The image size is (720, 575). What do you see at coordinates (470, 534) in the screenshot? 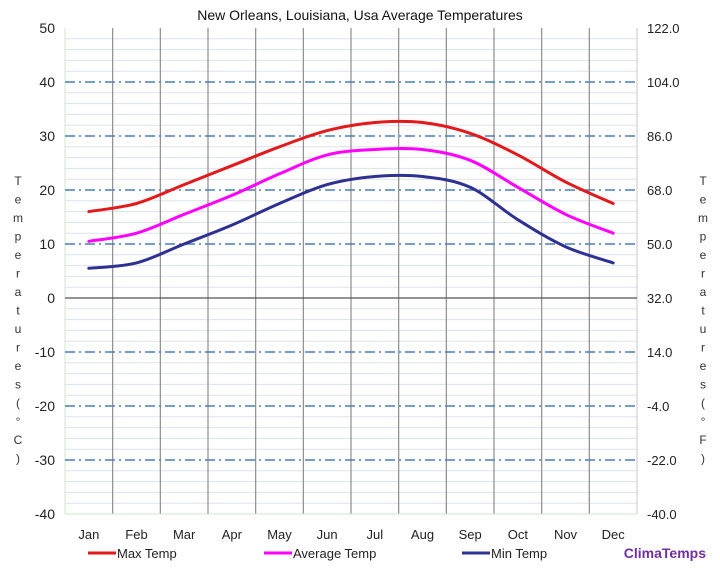
I see `x-tick-label: Sep` at bounding box center [470, 534].